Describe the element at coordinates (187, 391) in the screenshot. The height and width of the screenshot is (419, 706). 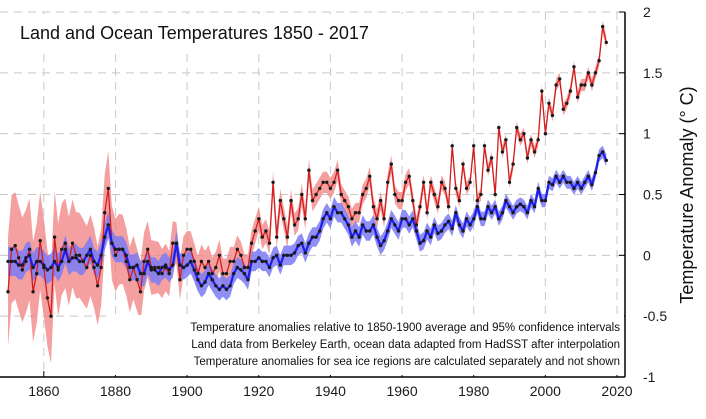
I see `x-tick-label: 1900` at that location.